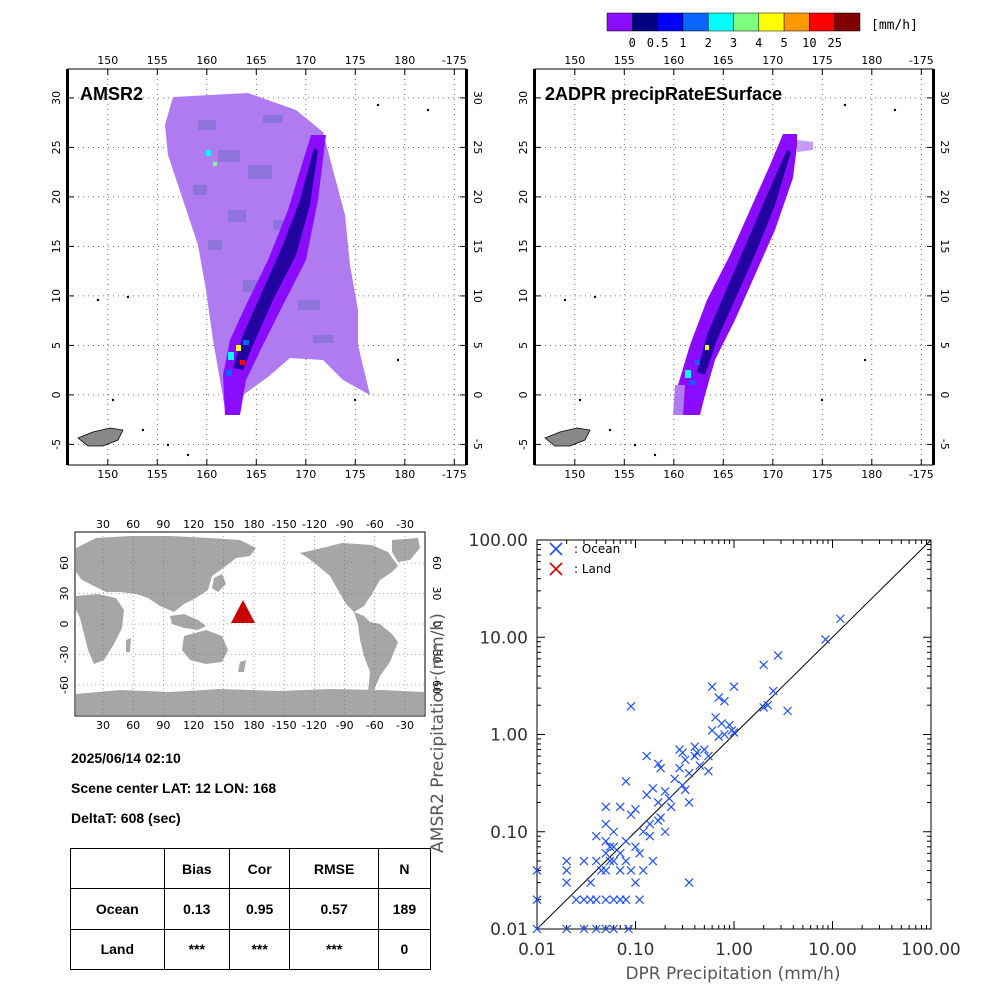 The image size is (1000, 1000). Describe the element at coordinates (103, 725) in the screenshot. I see `world-lon-tick-label: 30` at that location.